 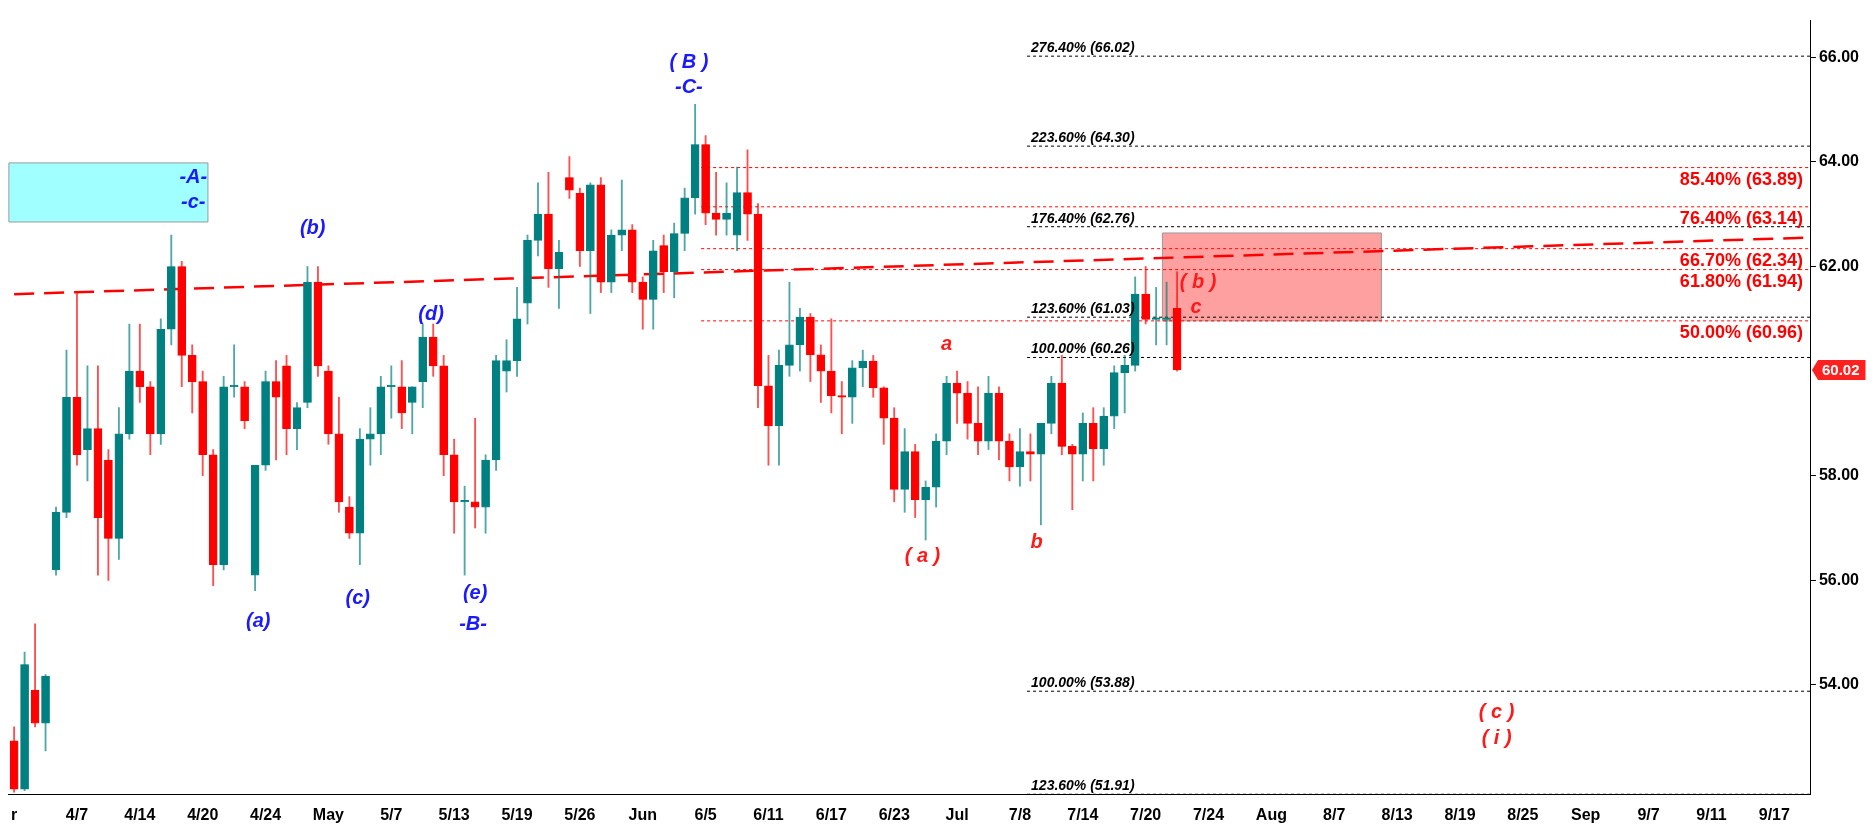 What do you see at coordinates (203, 814) in the screenshot?
I see `x-tick-label: 4/20` at bounding box center [203, 814].